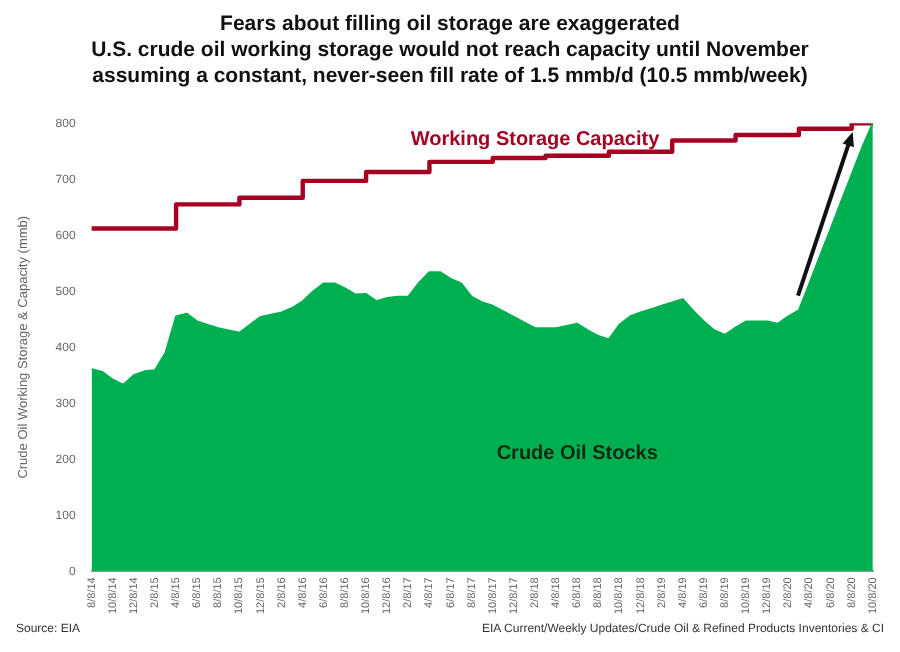 This screenshot has width=900, height=652. What do you see at coordinates (450, 25) in the screenshot?
I see `chart-title: Fears about filling oil storage are exaggerated` at bounding box center [450, 25].